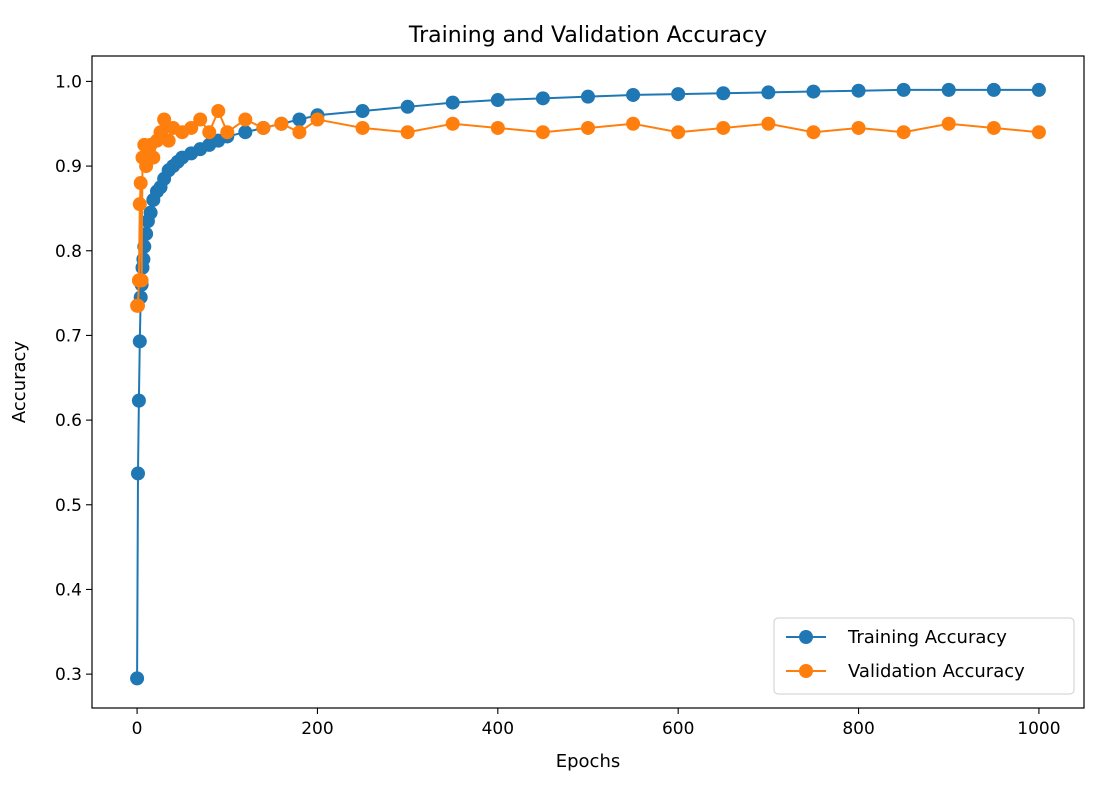 The height and width of the screenshot is (794, 1112). What do you see at coordinates (1038, 729) in the screenshot?
I see `x-tick-label: 1000` at bounding box center [1038, 729].